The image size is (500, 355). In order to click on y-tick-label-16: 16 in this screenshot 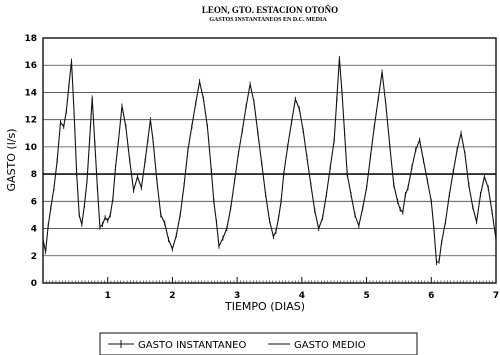, I will do `click(30, 66)`.